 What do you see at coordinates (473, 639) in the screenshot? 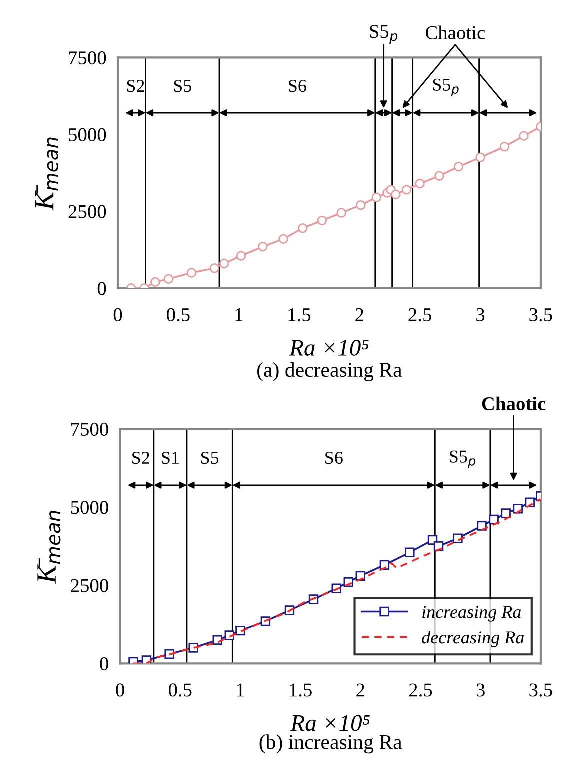
I see `legend-label: decreasing Ra` at bounding box center [473, 639].